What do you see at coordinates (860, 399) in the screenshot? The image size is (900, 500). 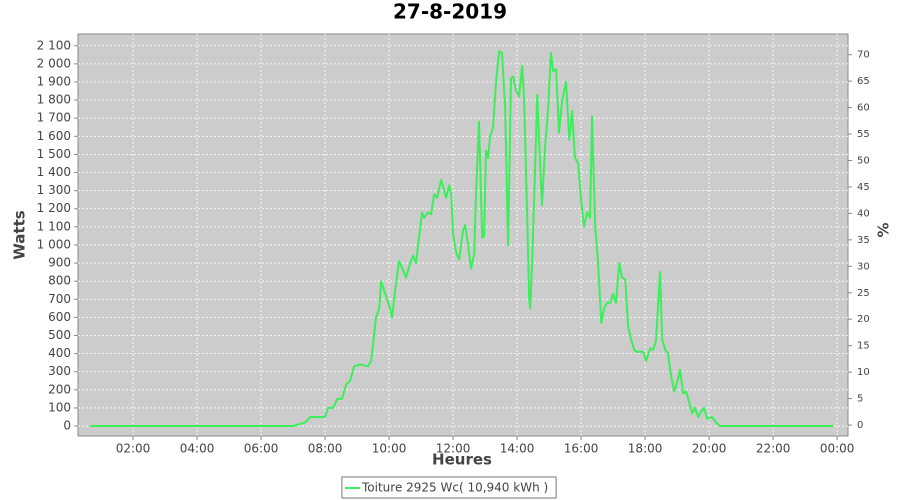 I see `y2-tick-label: 5` at bounding box center [860, 399].